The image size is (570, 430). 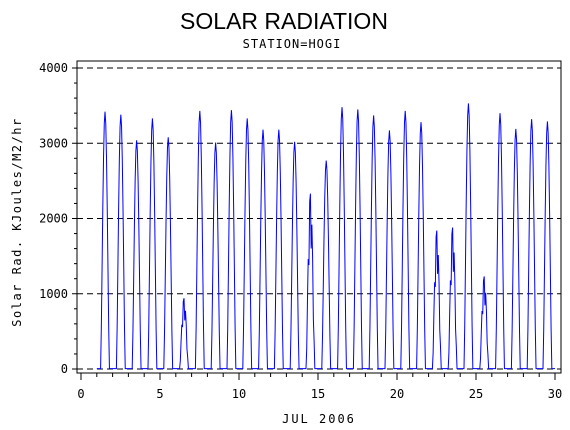 I want to click on x-tick-label: 10, so click(x=239, y=394).